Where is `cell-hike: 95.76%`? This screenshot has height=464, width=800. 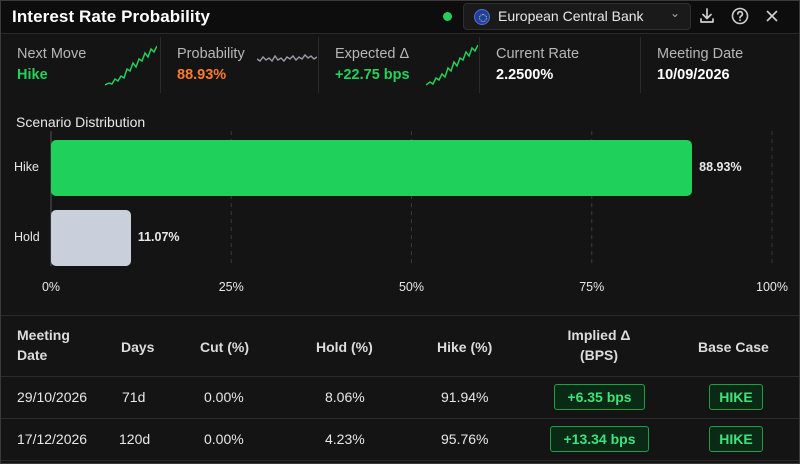 cell-hike: 95.76% is located at coordinates (465, 439).